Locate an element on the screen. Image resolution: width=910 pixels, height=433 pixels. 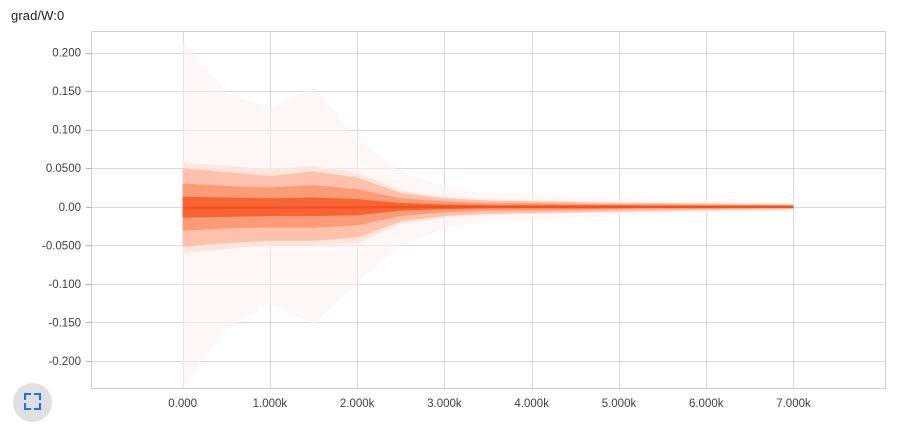
median-line-group is located at coordinates (488, 207).